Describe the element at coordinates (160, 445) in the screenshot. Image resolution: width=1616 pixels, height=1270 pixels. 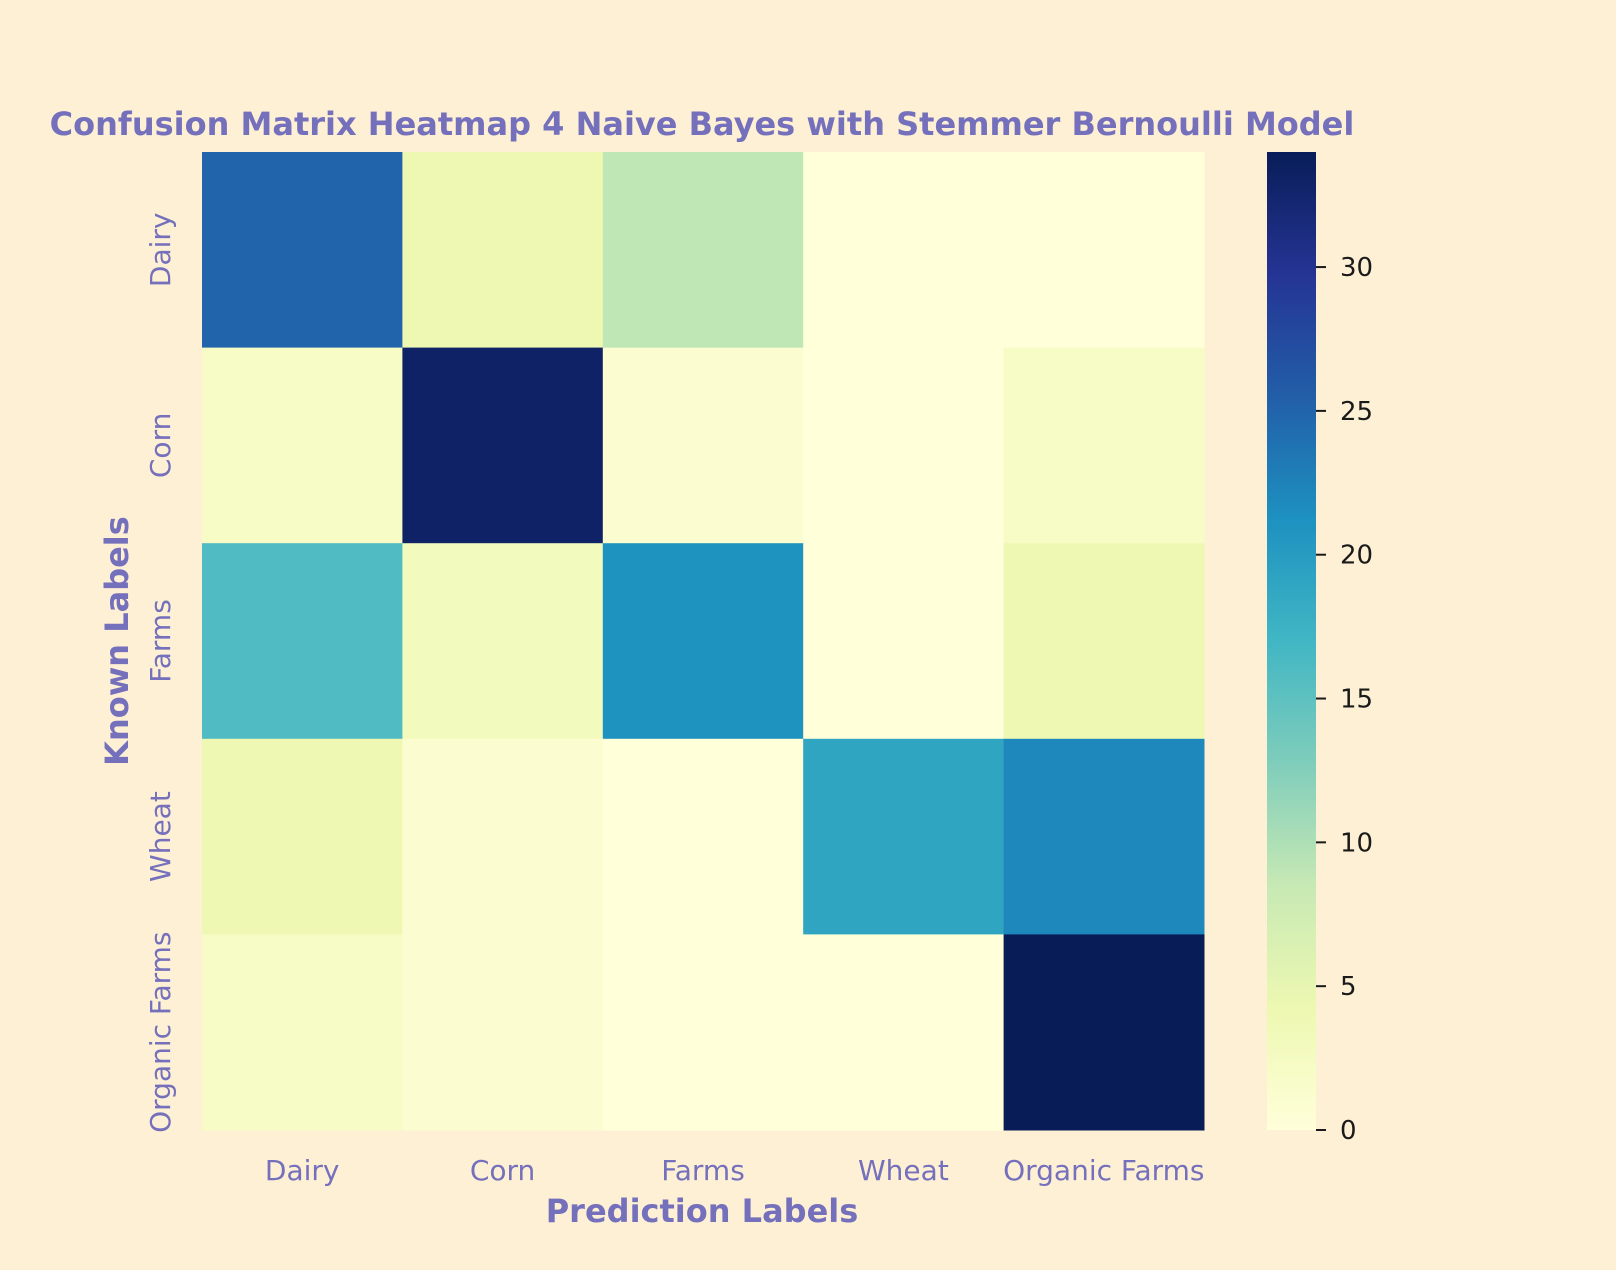
I see `y-tick-label: Corn` at that location.